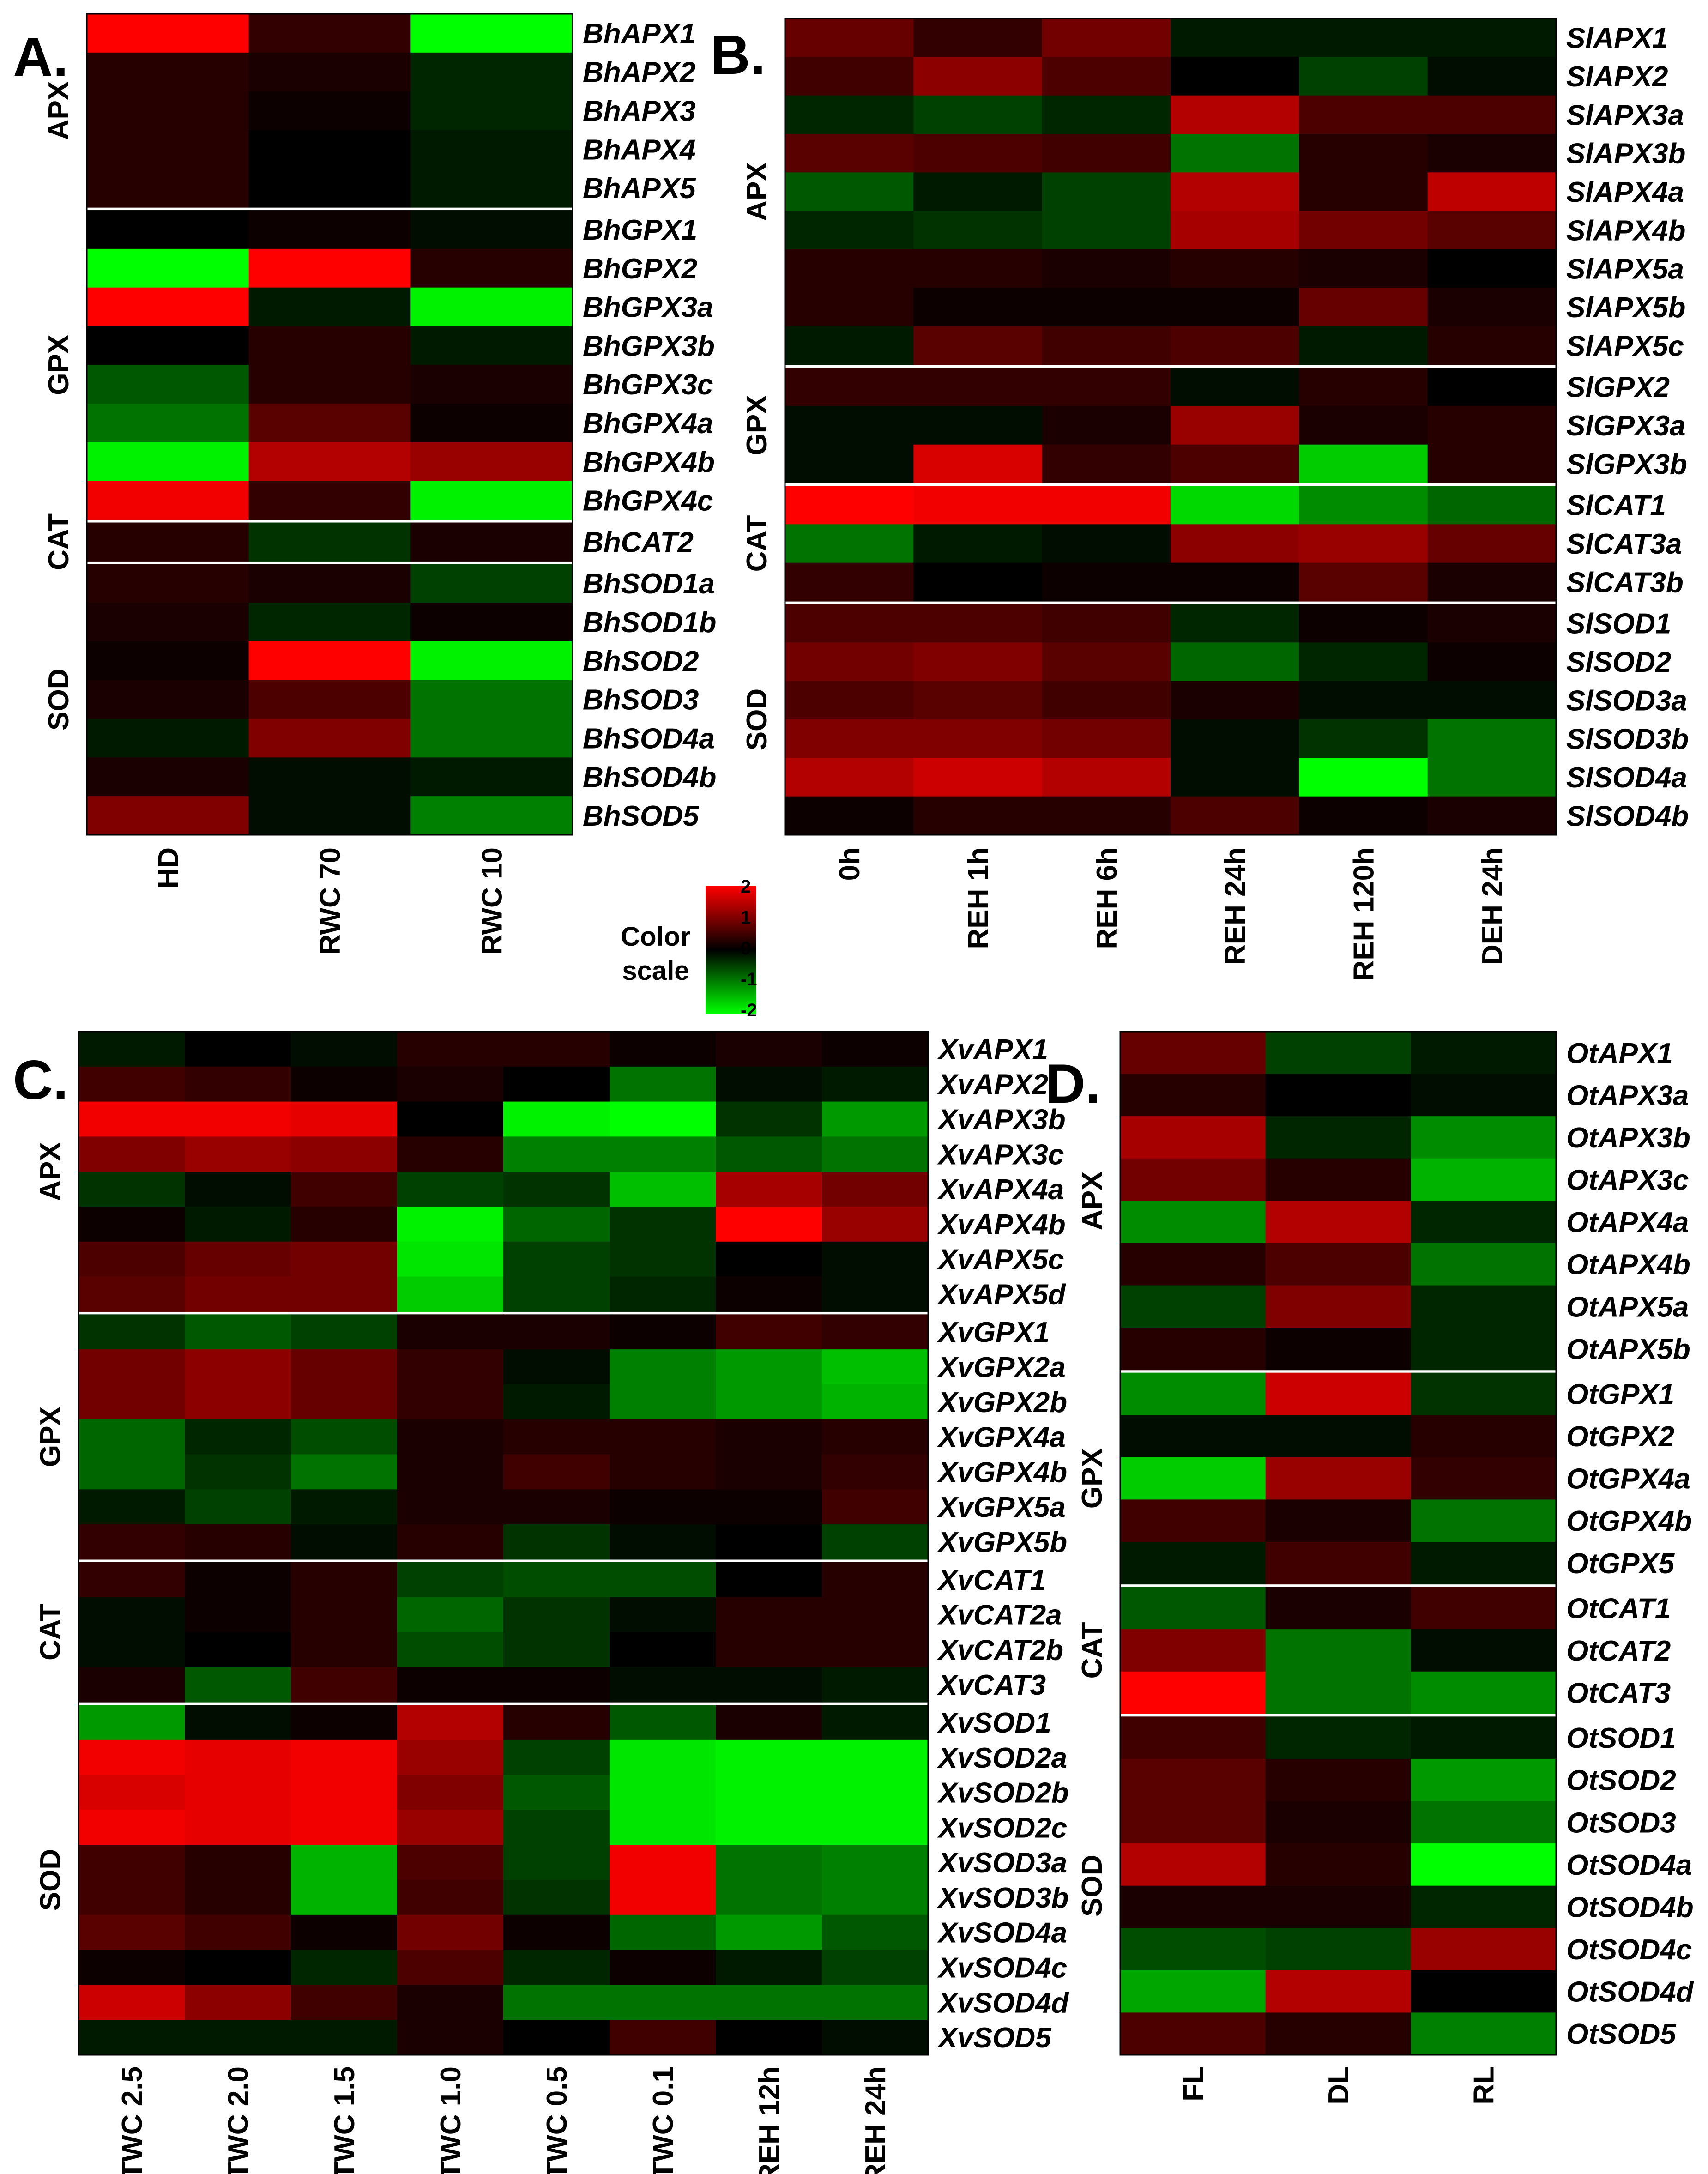 The width and height of the screenshot is (1708, 2174). What do you see at coordinates (876, 2120) in the screenshot?
I see `condition-label: REH 24h` at bounding box center [876, 2120].